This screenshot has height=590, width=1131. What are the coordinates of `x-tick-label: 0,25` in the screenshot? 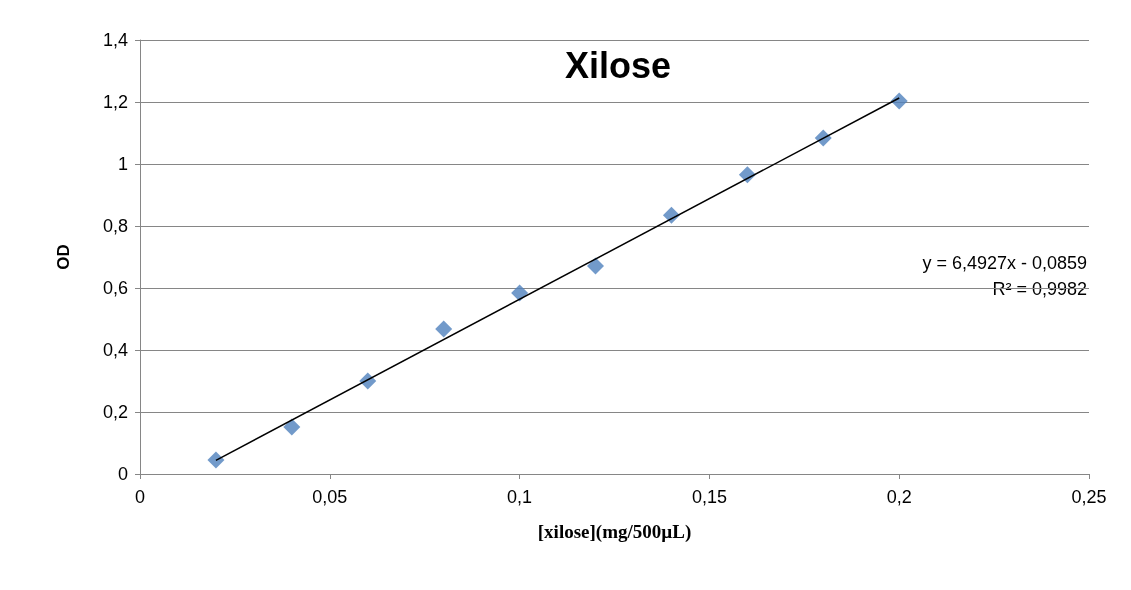 It's located at (1089, 497).